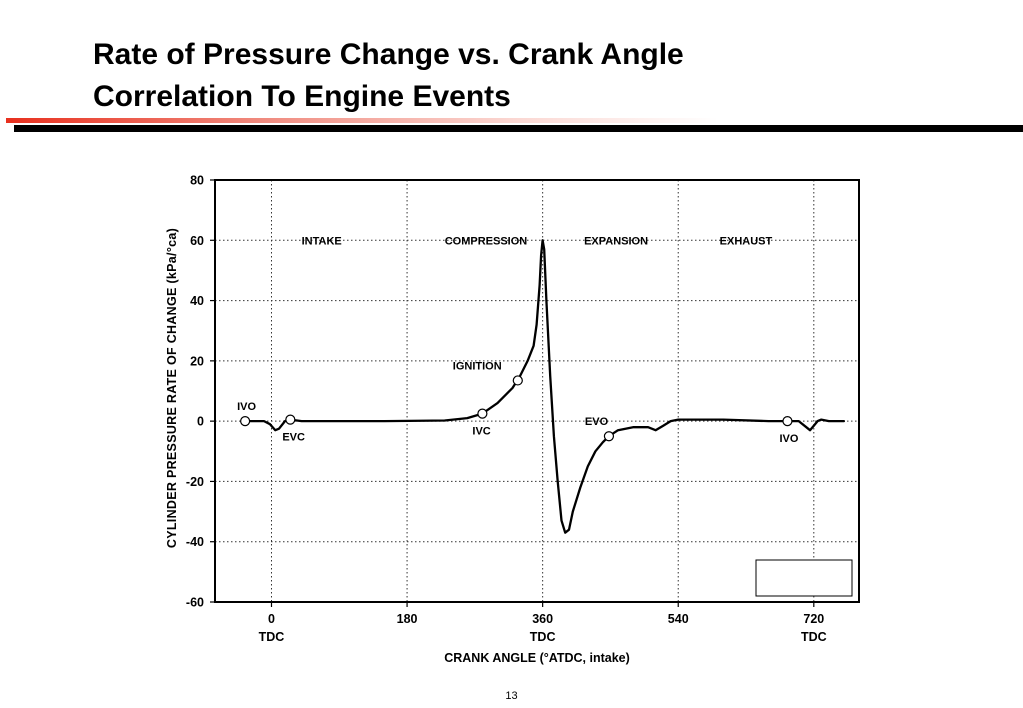 The height and width of the screenshot is (708, 1023). What do you see at coordinates (542, 619) in the screenshot?
I see `x-tick-label: 360` at bounding box center [542, 619].